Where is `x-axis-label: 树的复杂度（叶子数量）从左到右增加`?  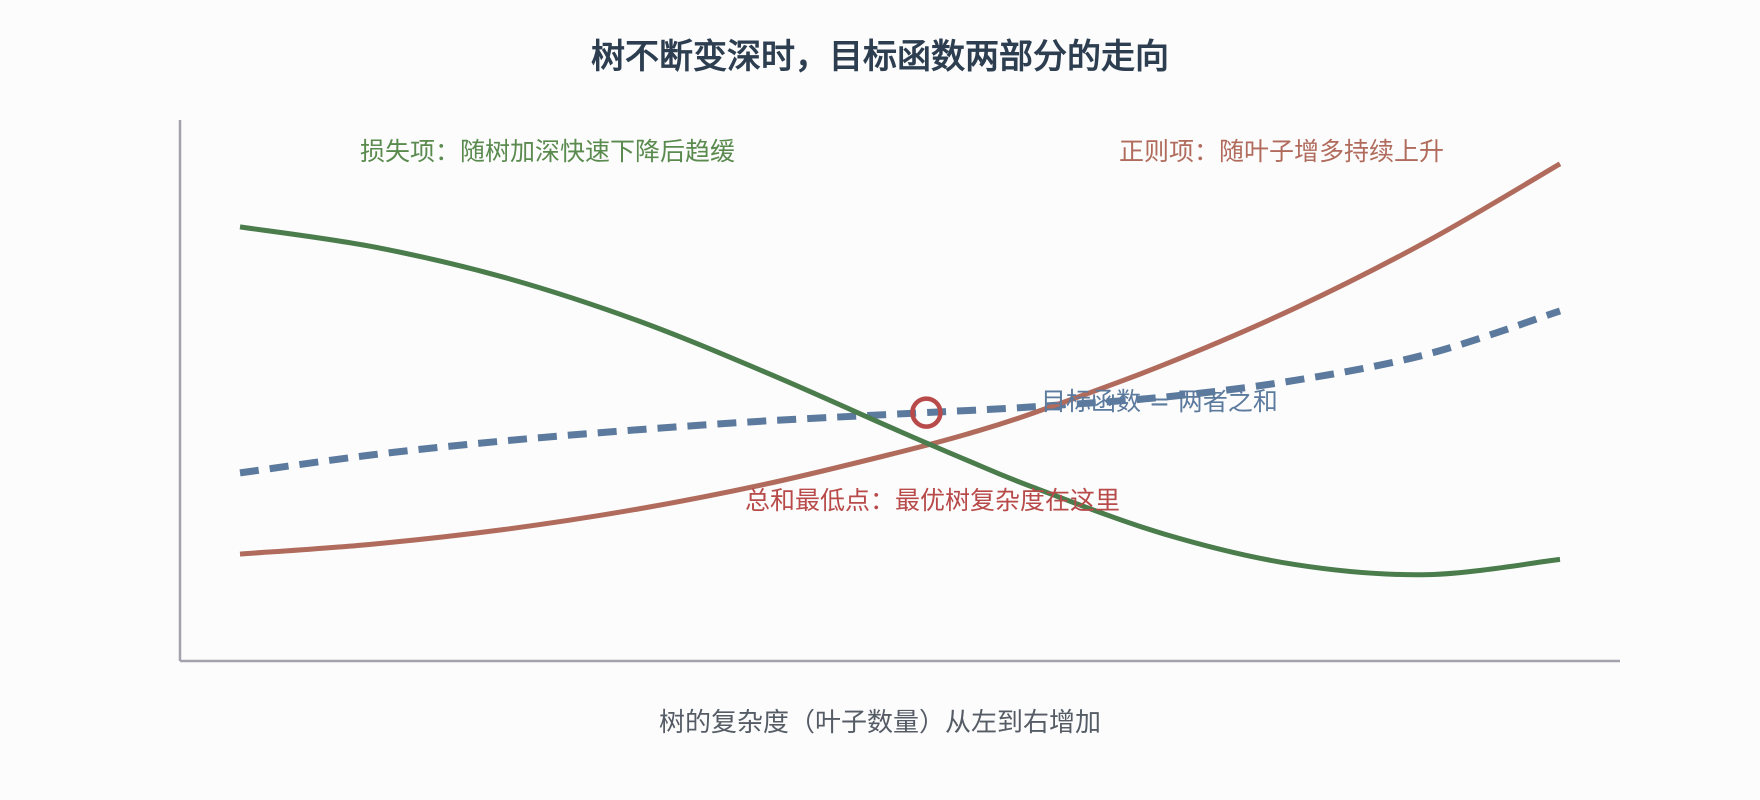 x-axis-label: 树的复杂度（叶子数量）从左到右增加 is located at coordinates (880, 723).